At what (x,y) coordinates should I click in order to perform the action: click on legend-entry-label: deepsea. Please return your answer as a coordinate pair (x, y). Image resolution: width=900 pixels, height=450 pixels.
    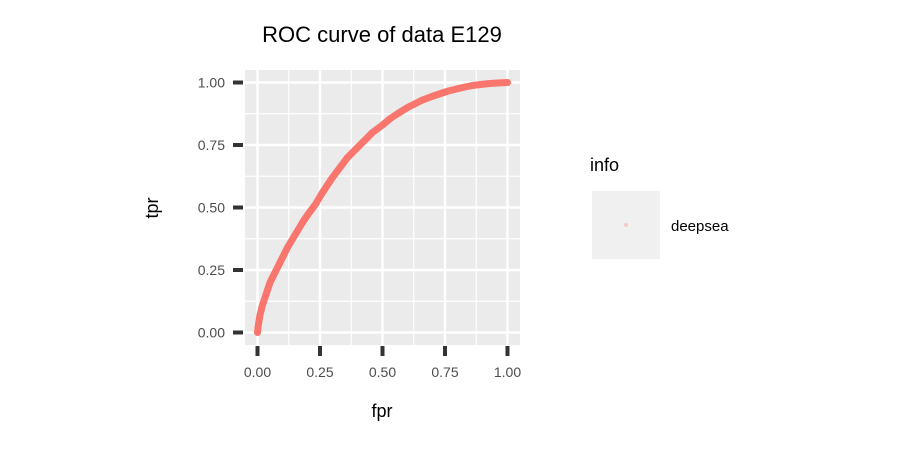
    Looking at the image, I should click on (700, 226).